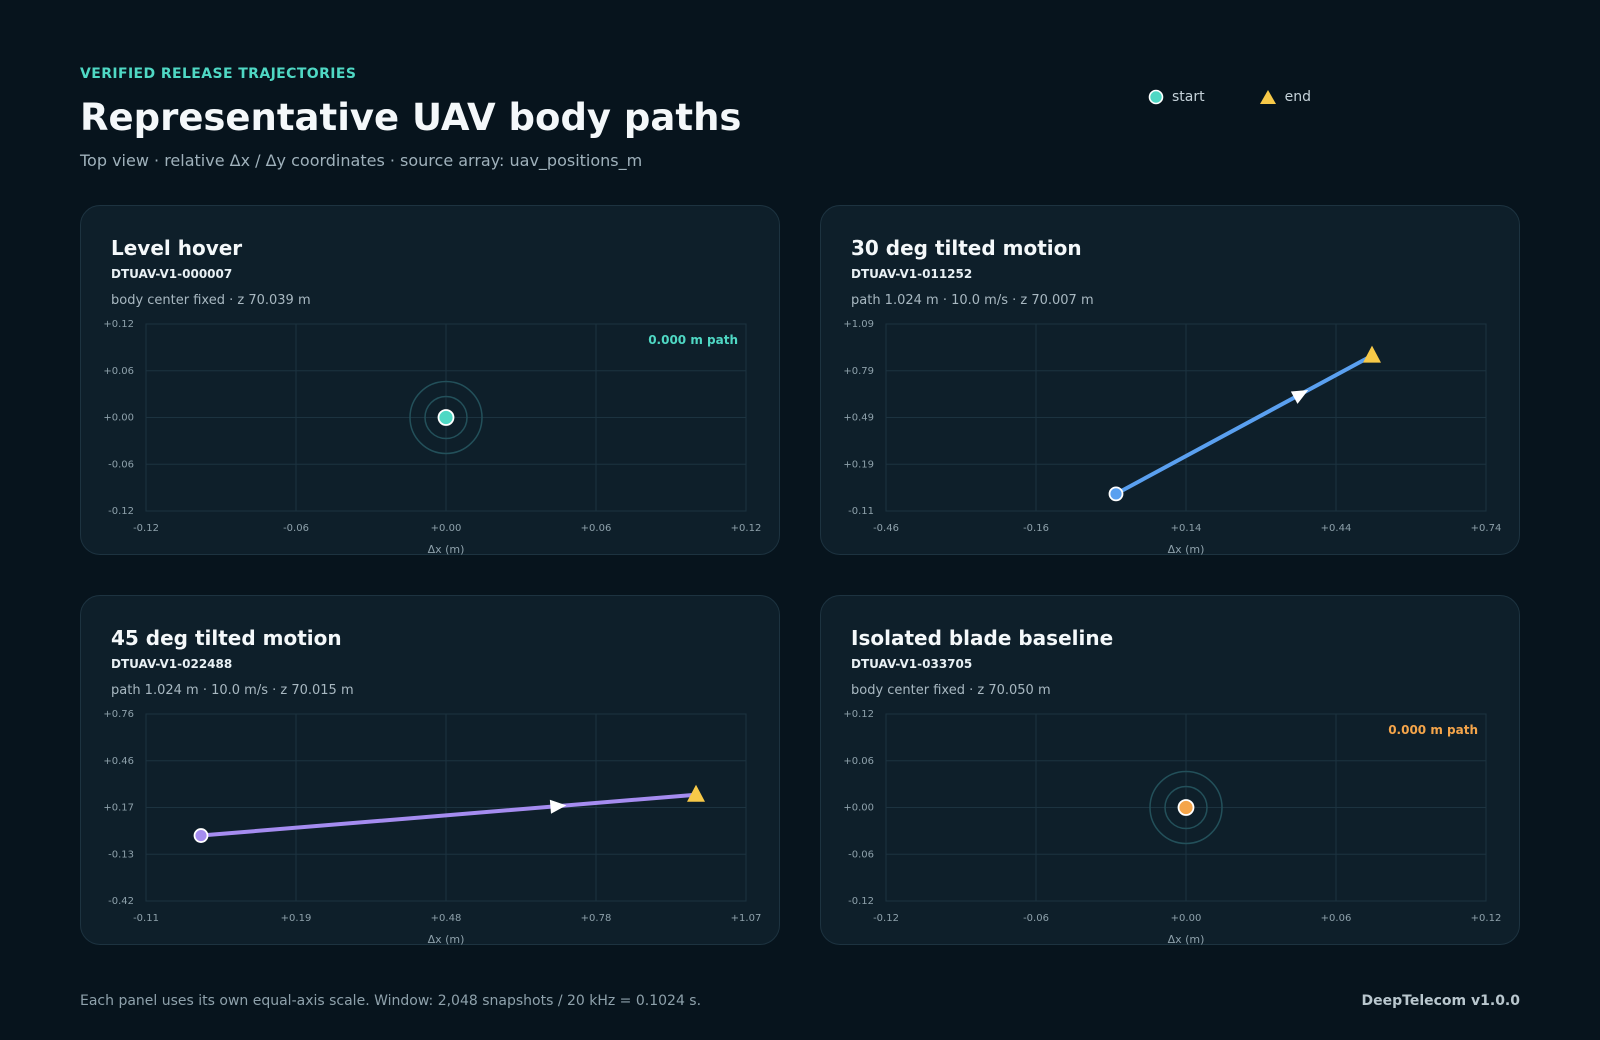 Image resolution: width=1600 pixels, height=1040 pixels. What do you see at coordinates (858, 324) in the screenshot?
I see `y-tick-label: +1.09` at bounding box center [858, 324].